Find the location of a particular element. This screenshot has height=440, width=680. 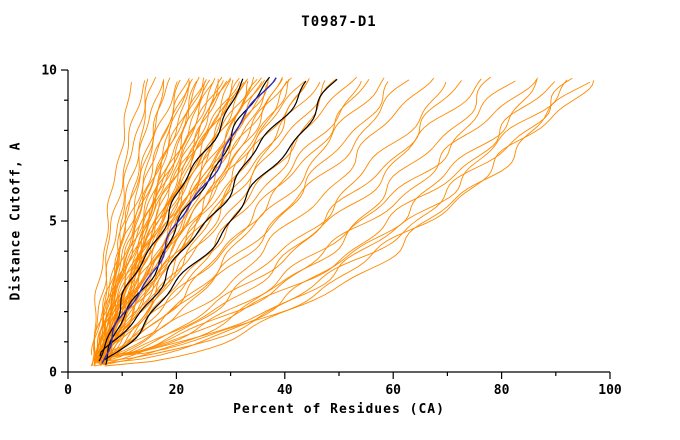

x-tick-label: 20 is located at coordinates (177, 390).